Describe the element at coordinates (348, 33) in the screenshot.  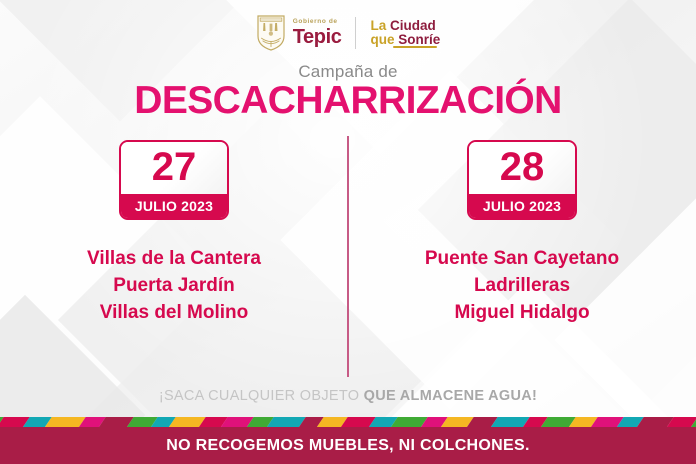
I see `header-logo-row: Gobierno de Tepic La Ciudad que Sonríe` at that location.